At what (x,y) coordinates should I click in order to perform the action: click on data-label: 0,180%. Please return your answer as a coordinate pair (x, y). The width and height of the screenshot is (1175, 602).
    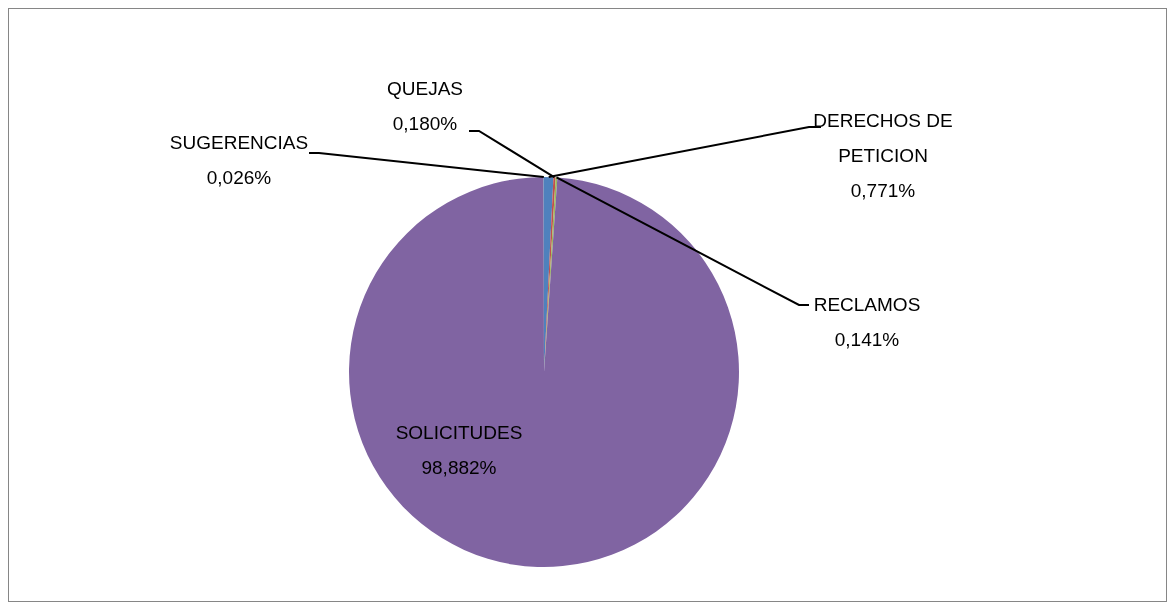
    Looking at the image, I should click on (425, 123).